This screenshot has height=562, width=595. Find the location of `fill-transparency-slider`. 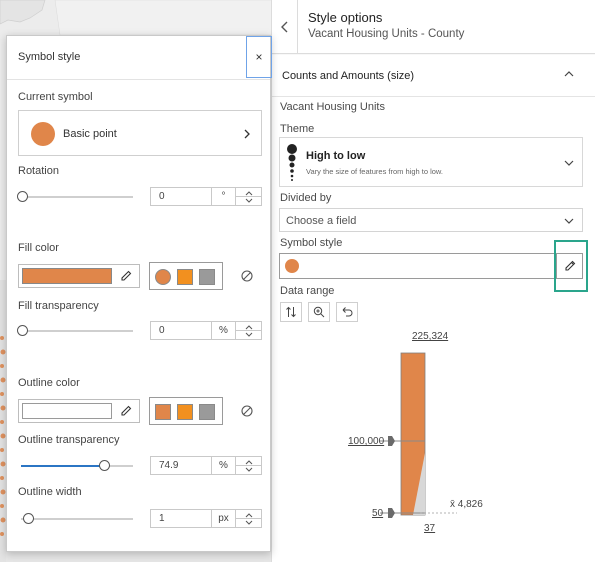

fill-transparency-slider is located at coordinates (77, 331).